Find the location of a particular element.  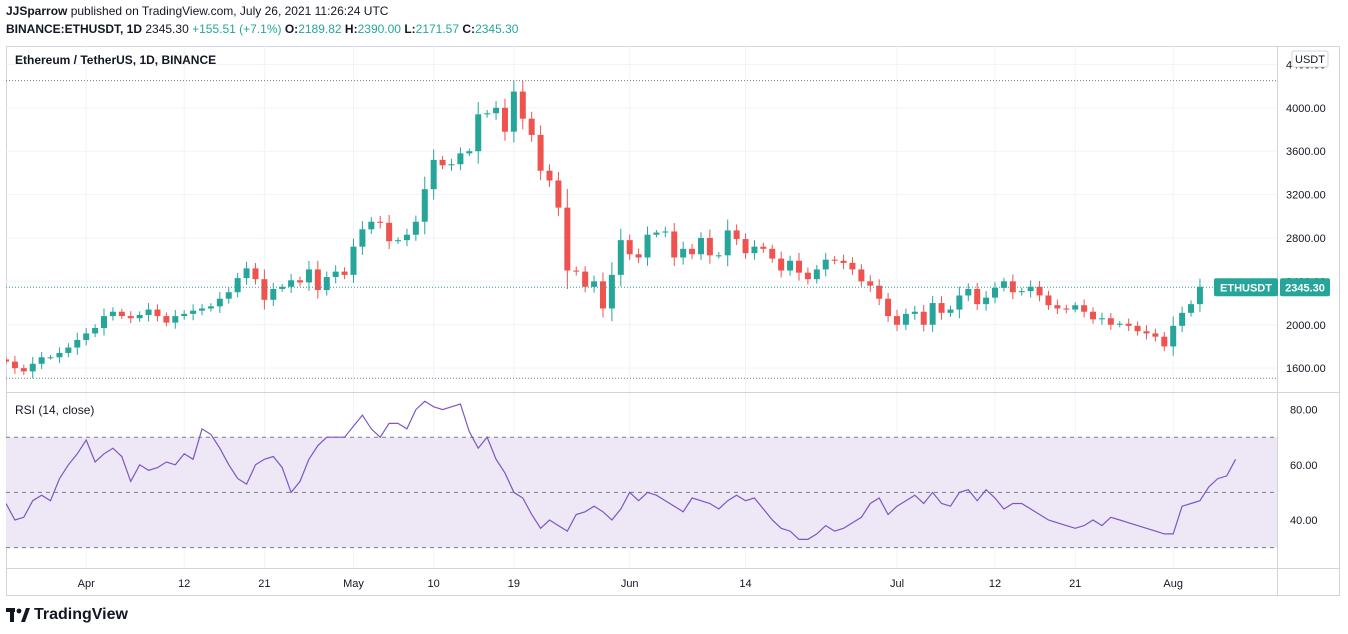

currency-badge: USDT is located at coordinates (1310, 59).